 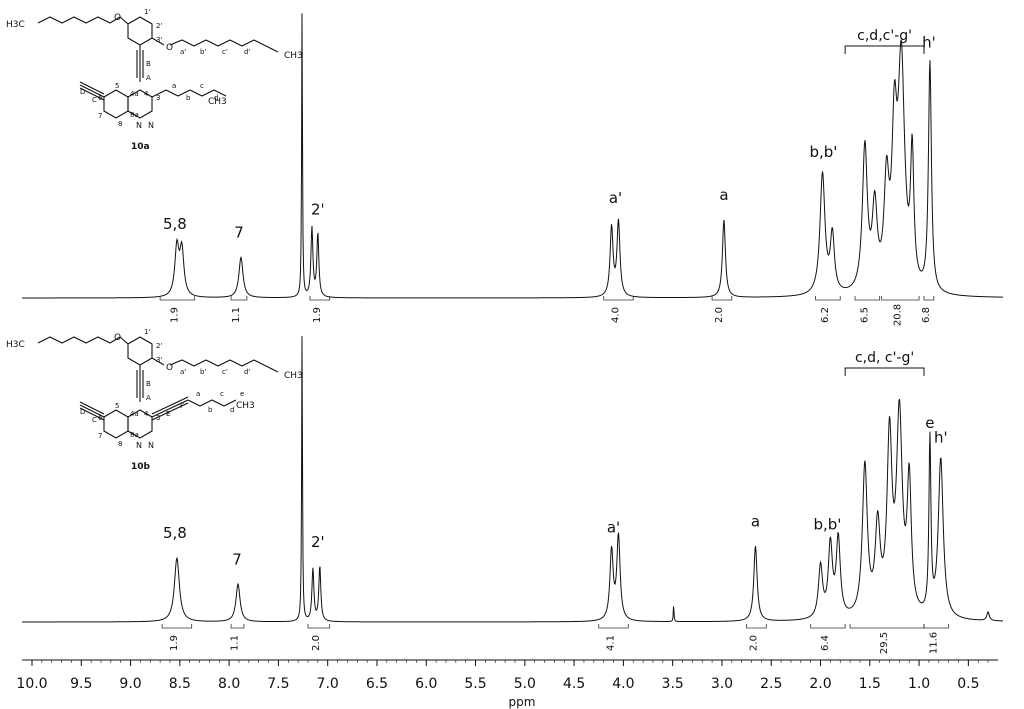 I want to click on peak-label: 2', so click(x=318, y=210).